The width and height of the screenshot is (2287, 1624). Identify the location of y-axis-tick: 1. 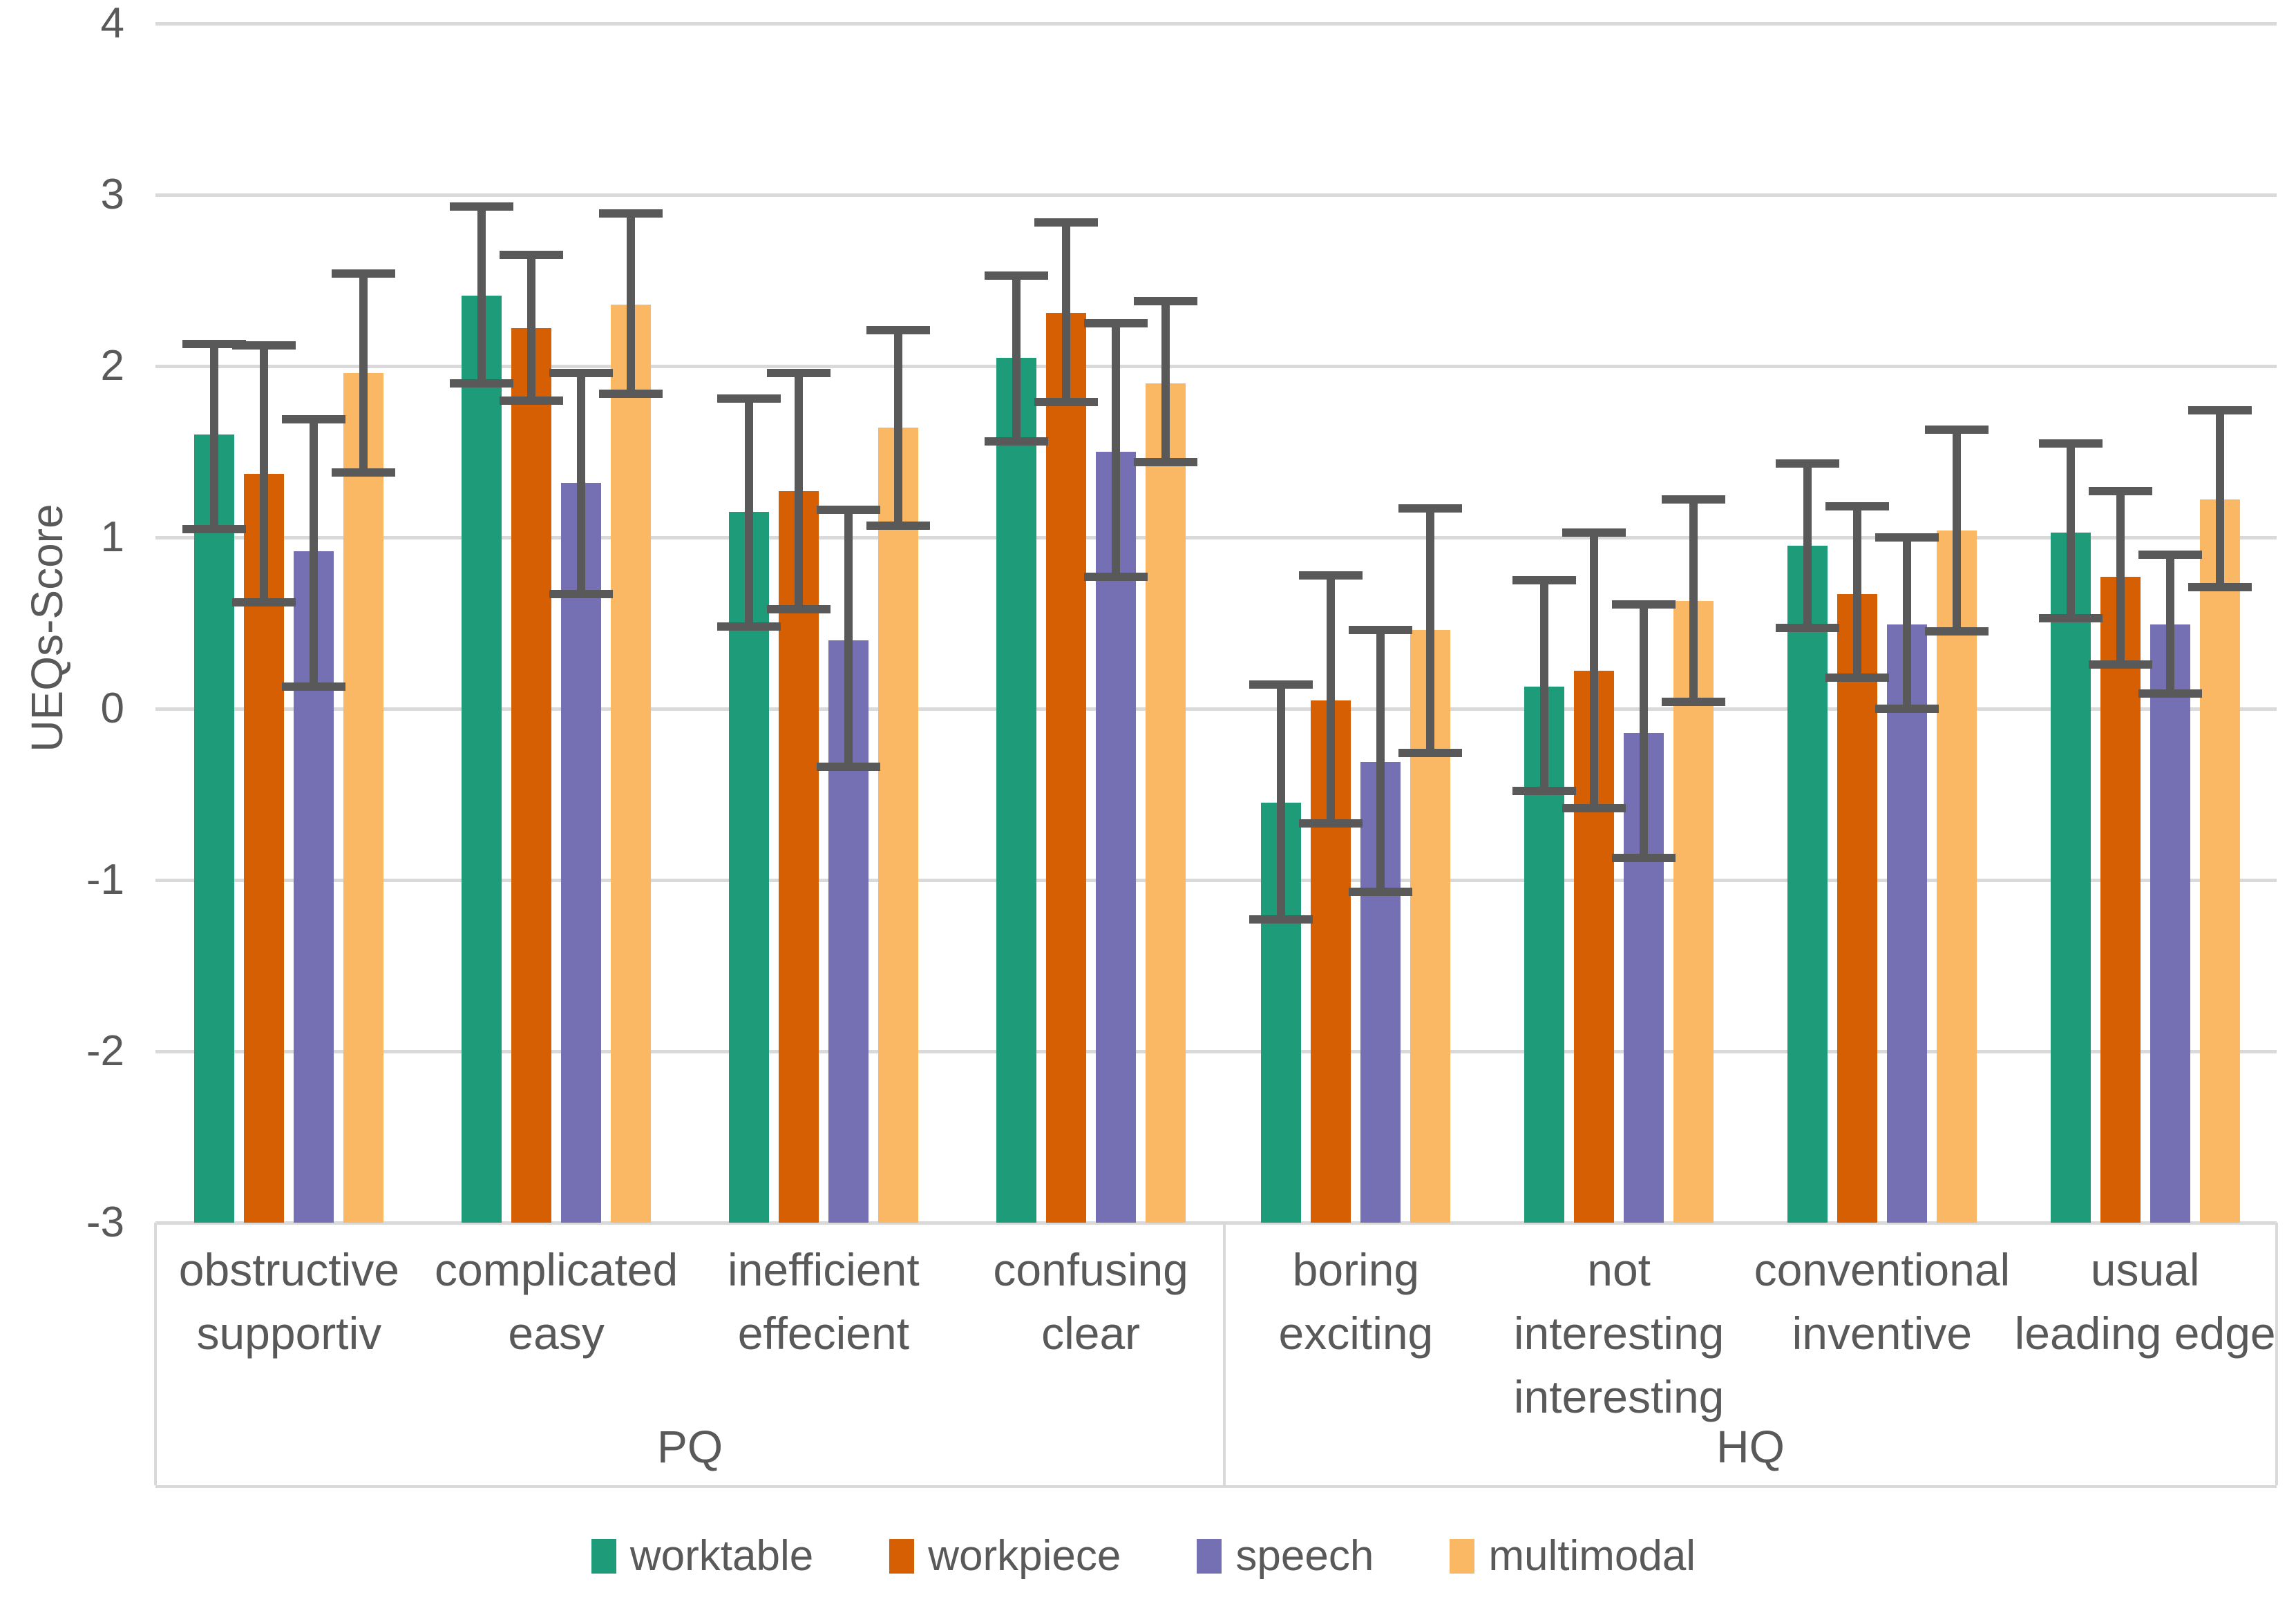
(112, 537).